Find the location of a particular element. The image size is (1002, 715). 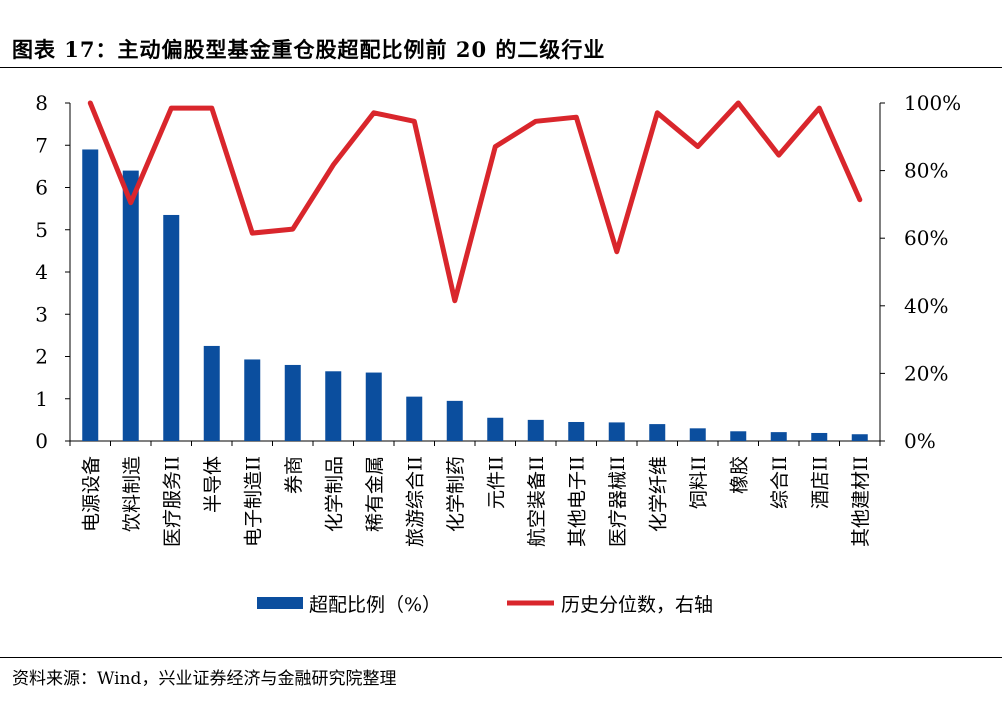

y-left-tick-label: 0 is located at coordinates (41, 441).